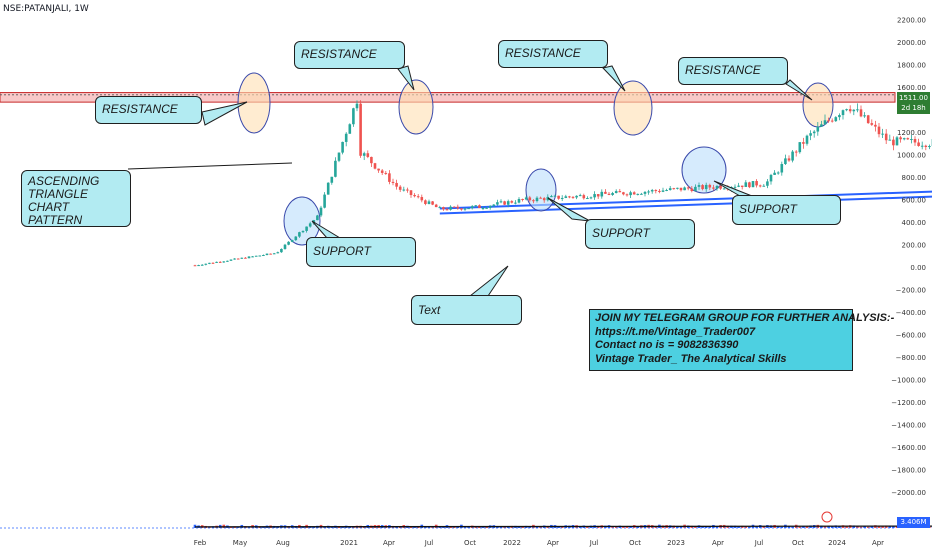  What do you see at coordinates (913, 108) in the screenshot?
I see `bar-countdown: 2d 18h` at bounding box center [913, 108].